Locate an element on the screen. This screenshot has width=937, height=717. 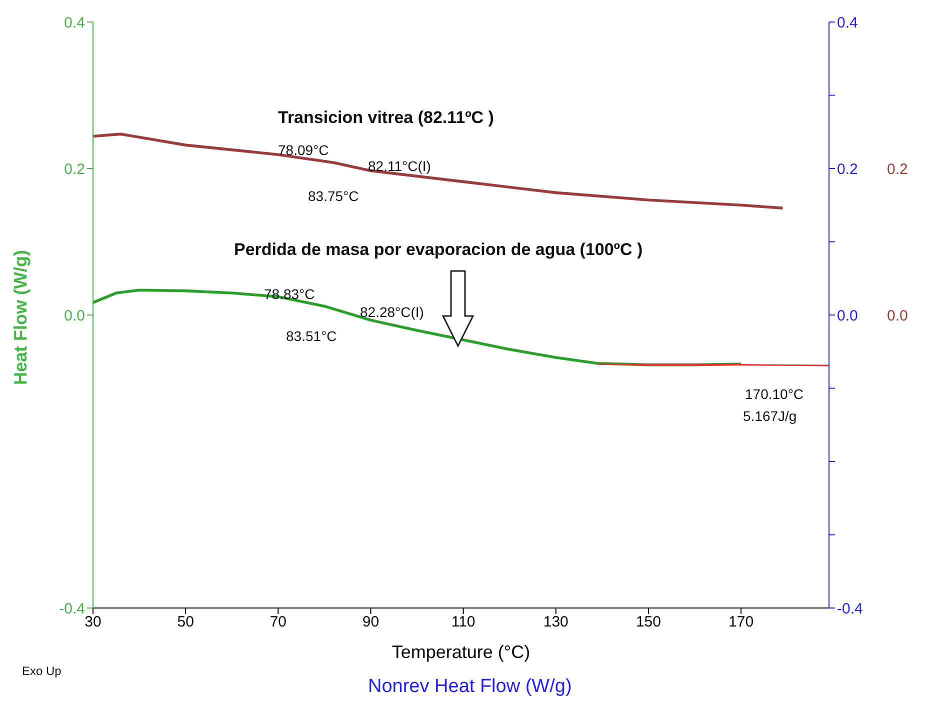
annotation: 5.167J/g is located at coordinates (770, 416).